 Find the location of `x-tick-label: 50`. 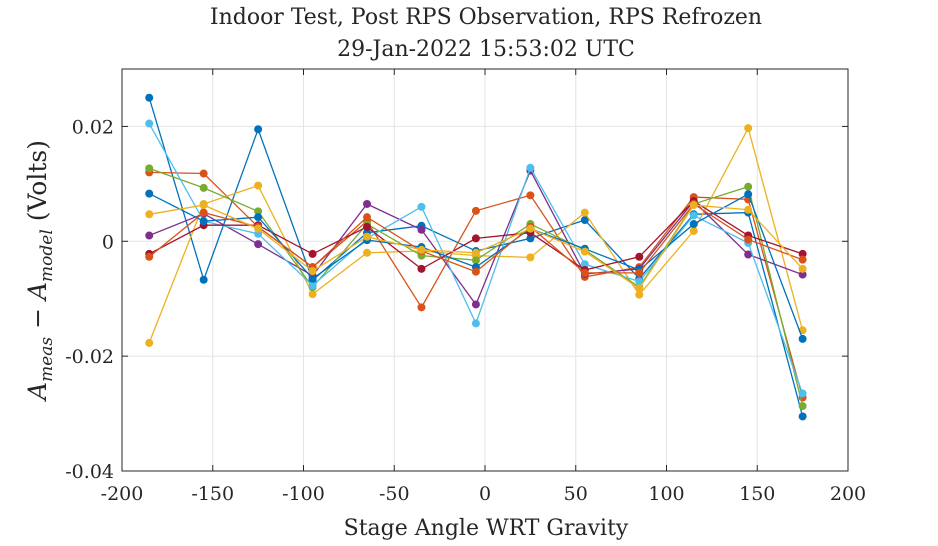

x-tick-label: 50 is located at coordinates (576, 494).